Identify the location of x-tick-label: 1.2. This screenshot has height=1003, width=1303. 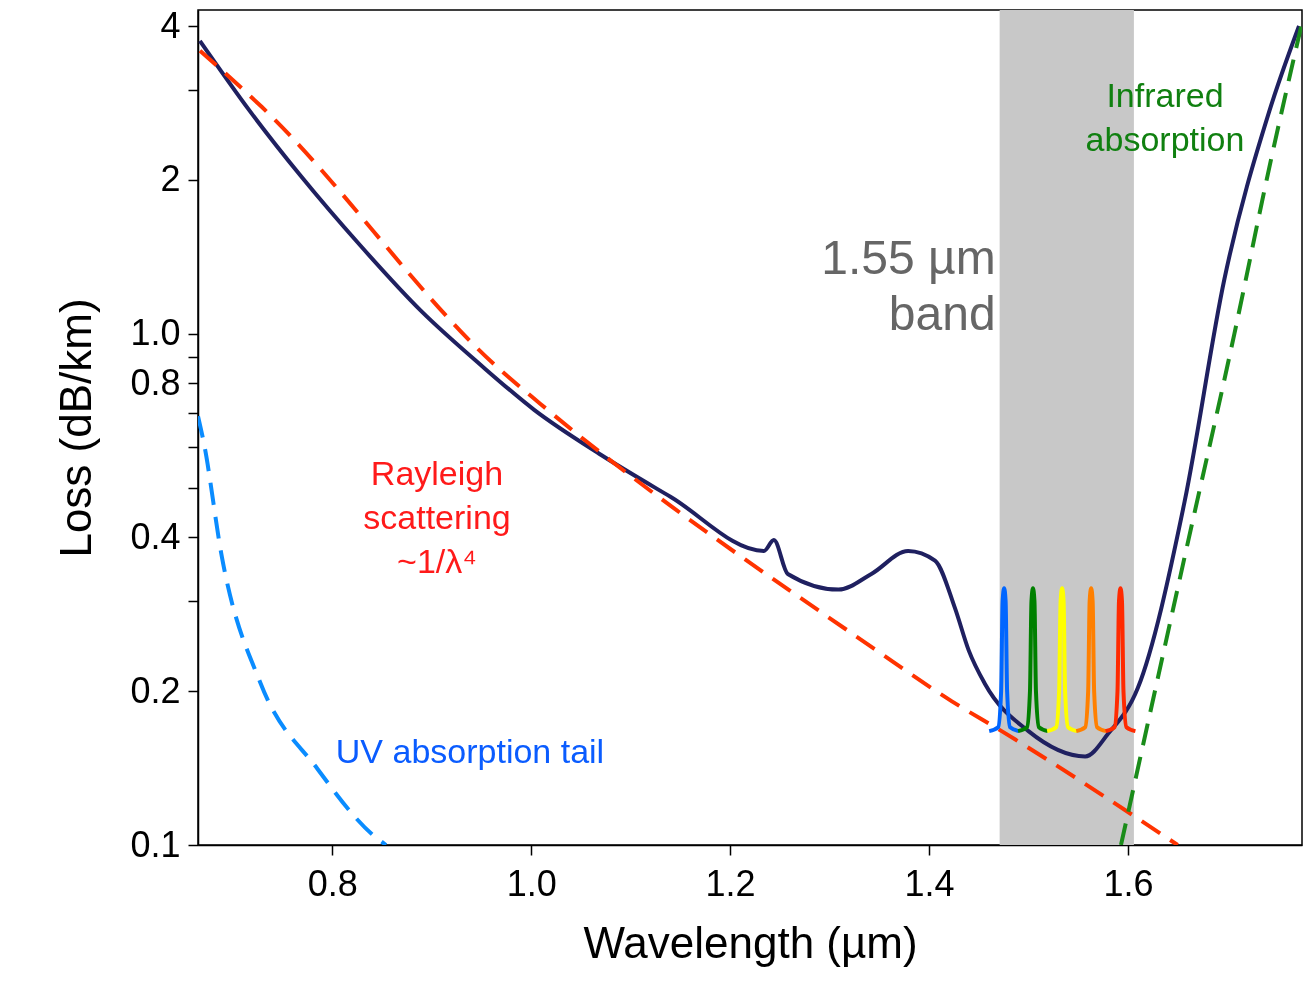
(730, 883).